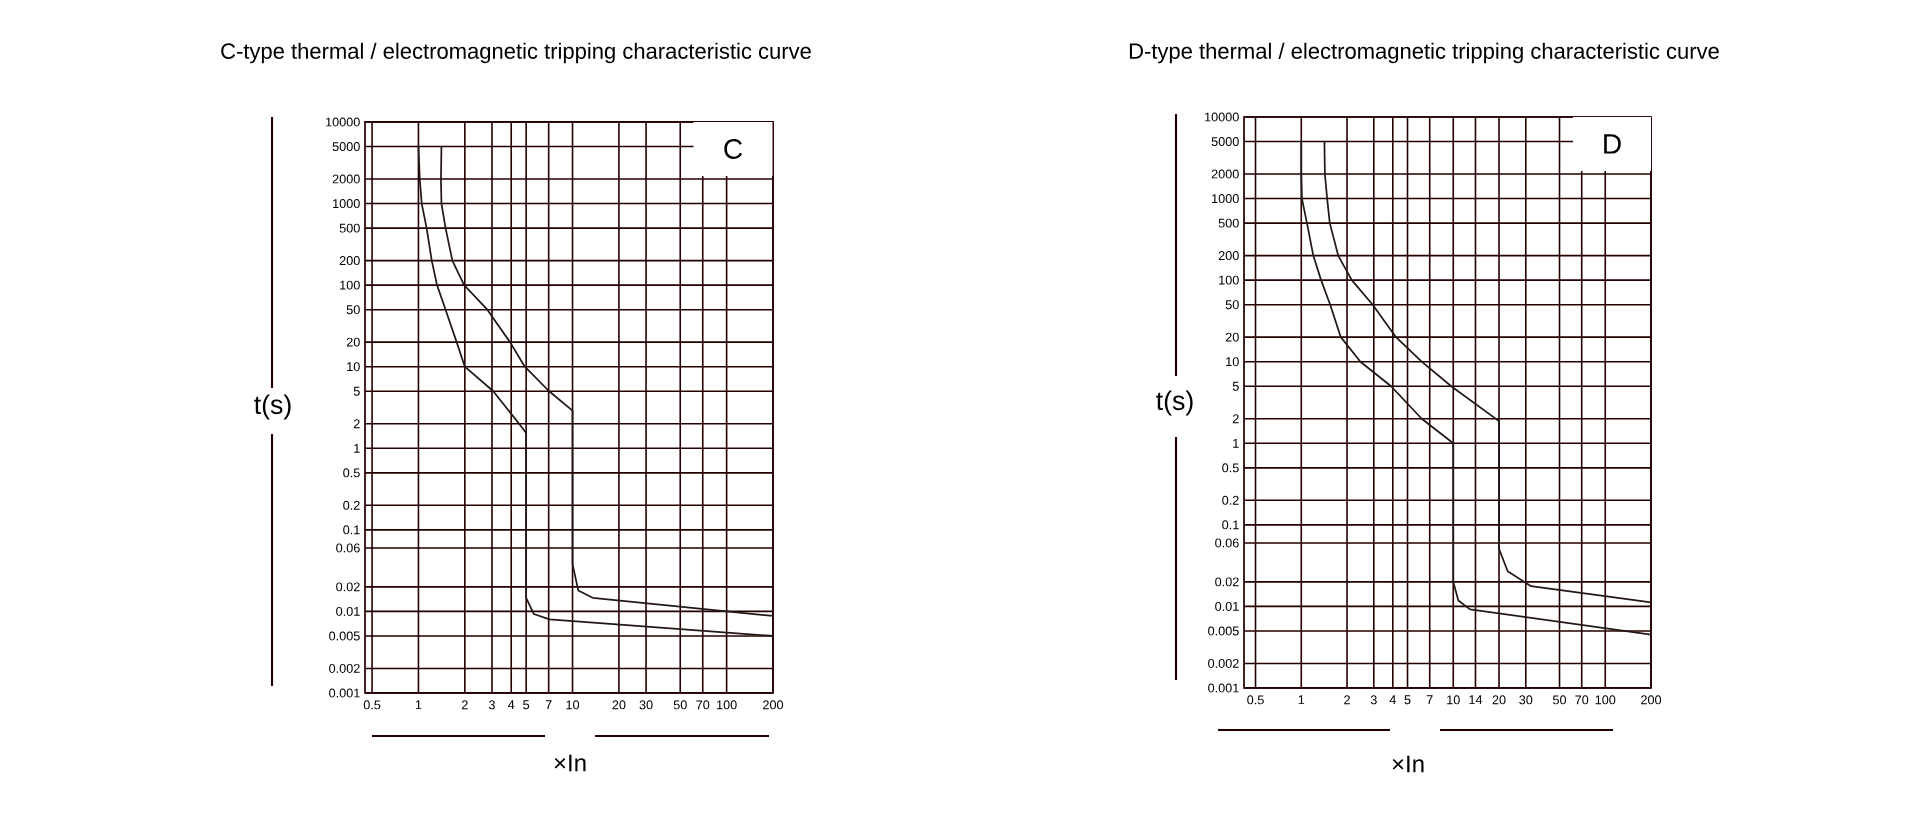 The width and height of the screenshot is (1930, 820). What do you see at coordinates (516, 53) in the screenshot?
I see `chart-title: C-type thermal / electromagnetic tripping characteristic curve` at bounding box center [516, 53].